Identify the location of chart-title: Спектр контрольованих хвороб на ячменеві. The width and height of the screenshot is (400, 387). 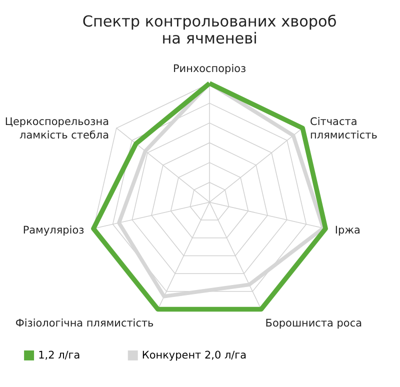
(209, 30).